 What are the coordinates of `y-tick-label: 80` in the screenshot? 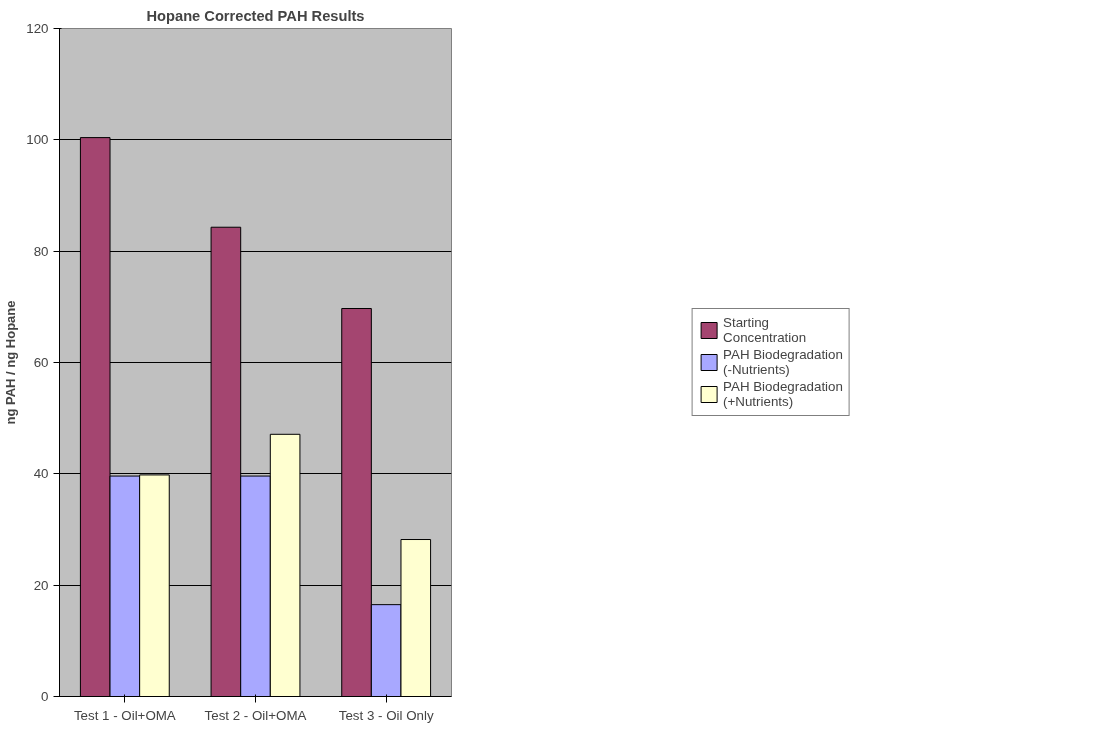 It's located at (41, 251).